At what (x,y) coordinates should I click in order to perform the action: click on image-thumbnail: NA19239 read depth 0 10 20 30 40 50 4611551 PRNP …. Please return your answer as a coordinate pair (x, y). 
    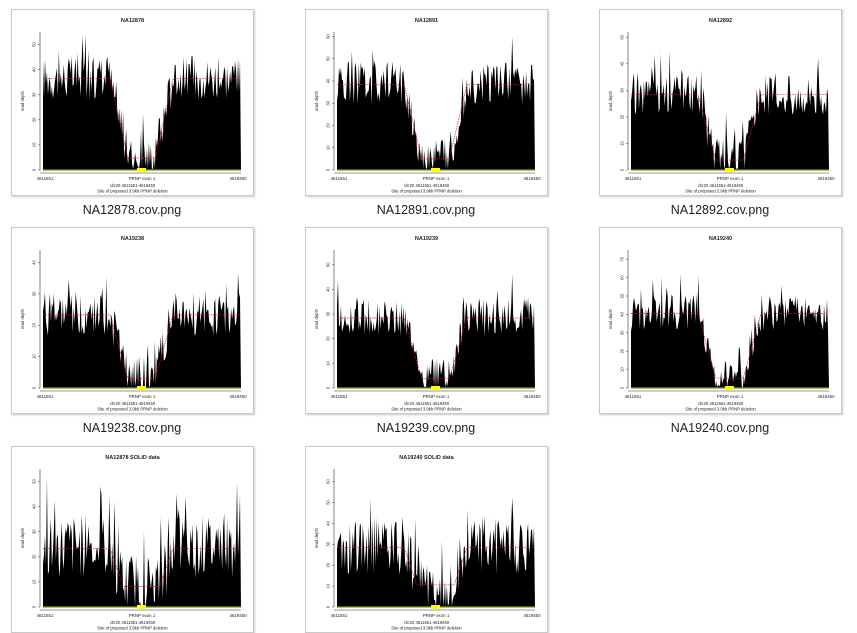
    Looking at the image, I should click on (426, 320).